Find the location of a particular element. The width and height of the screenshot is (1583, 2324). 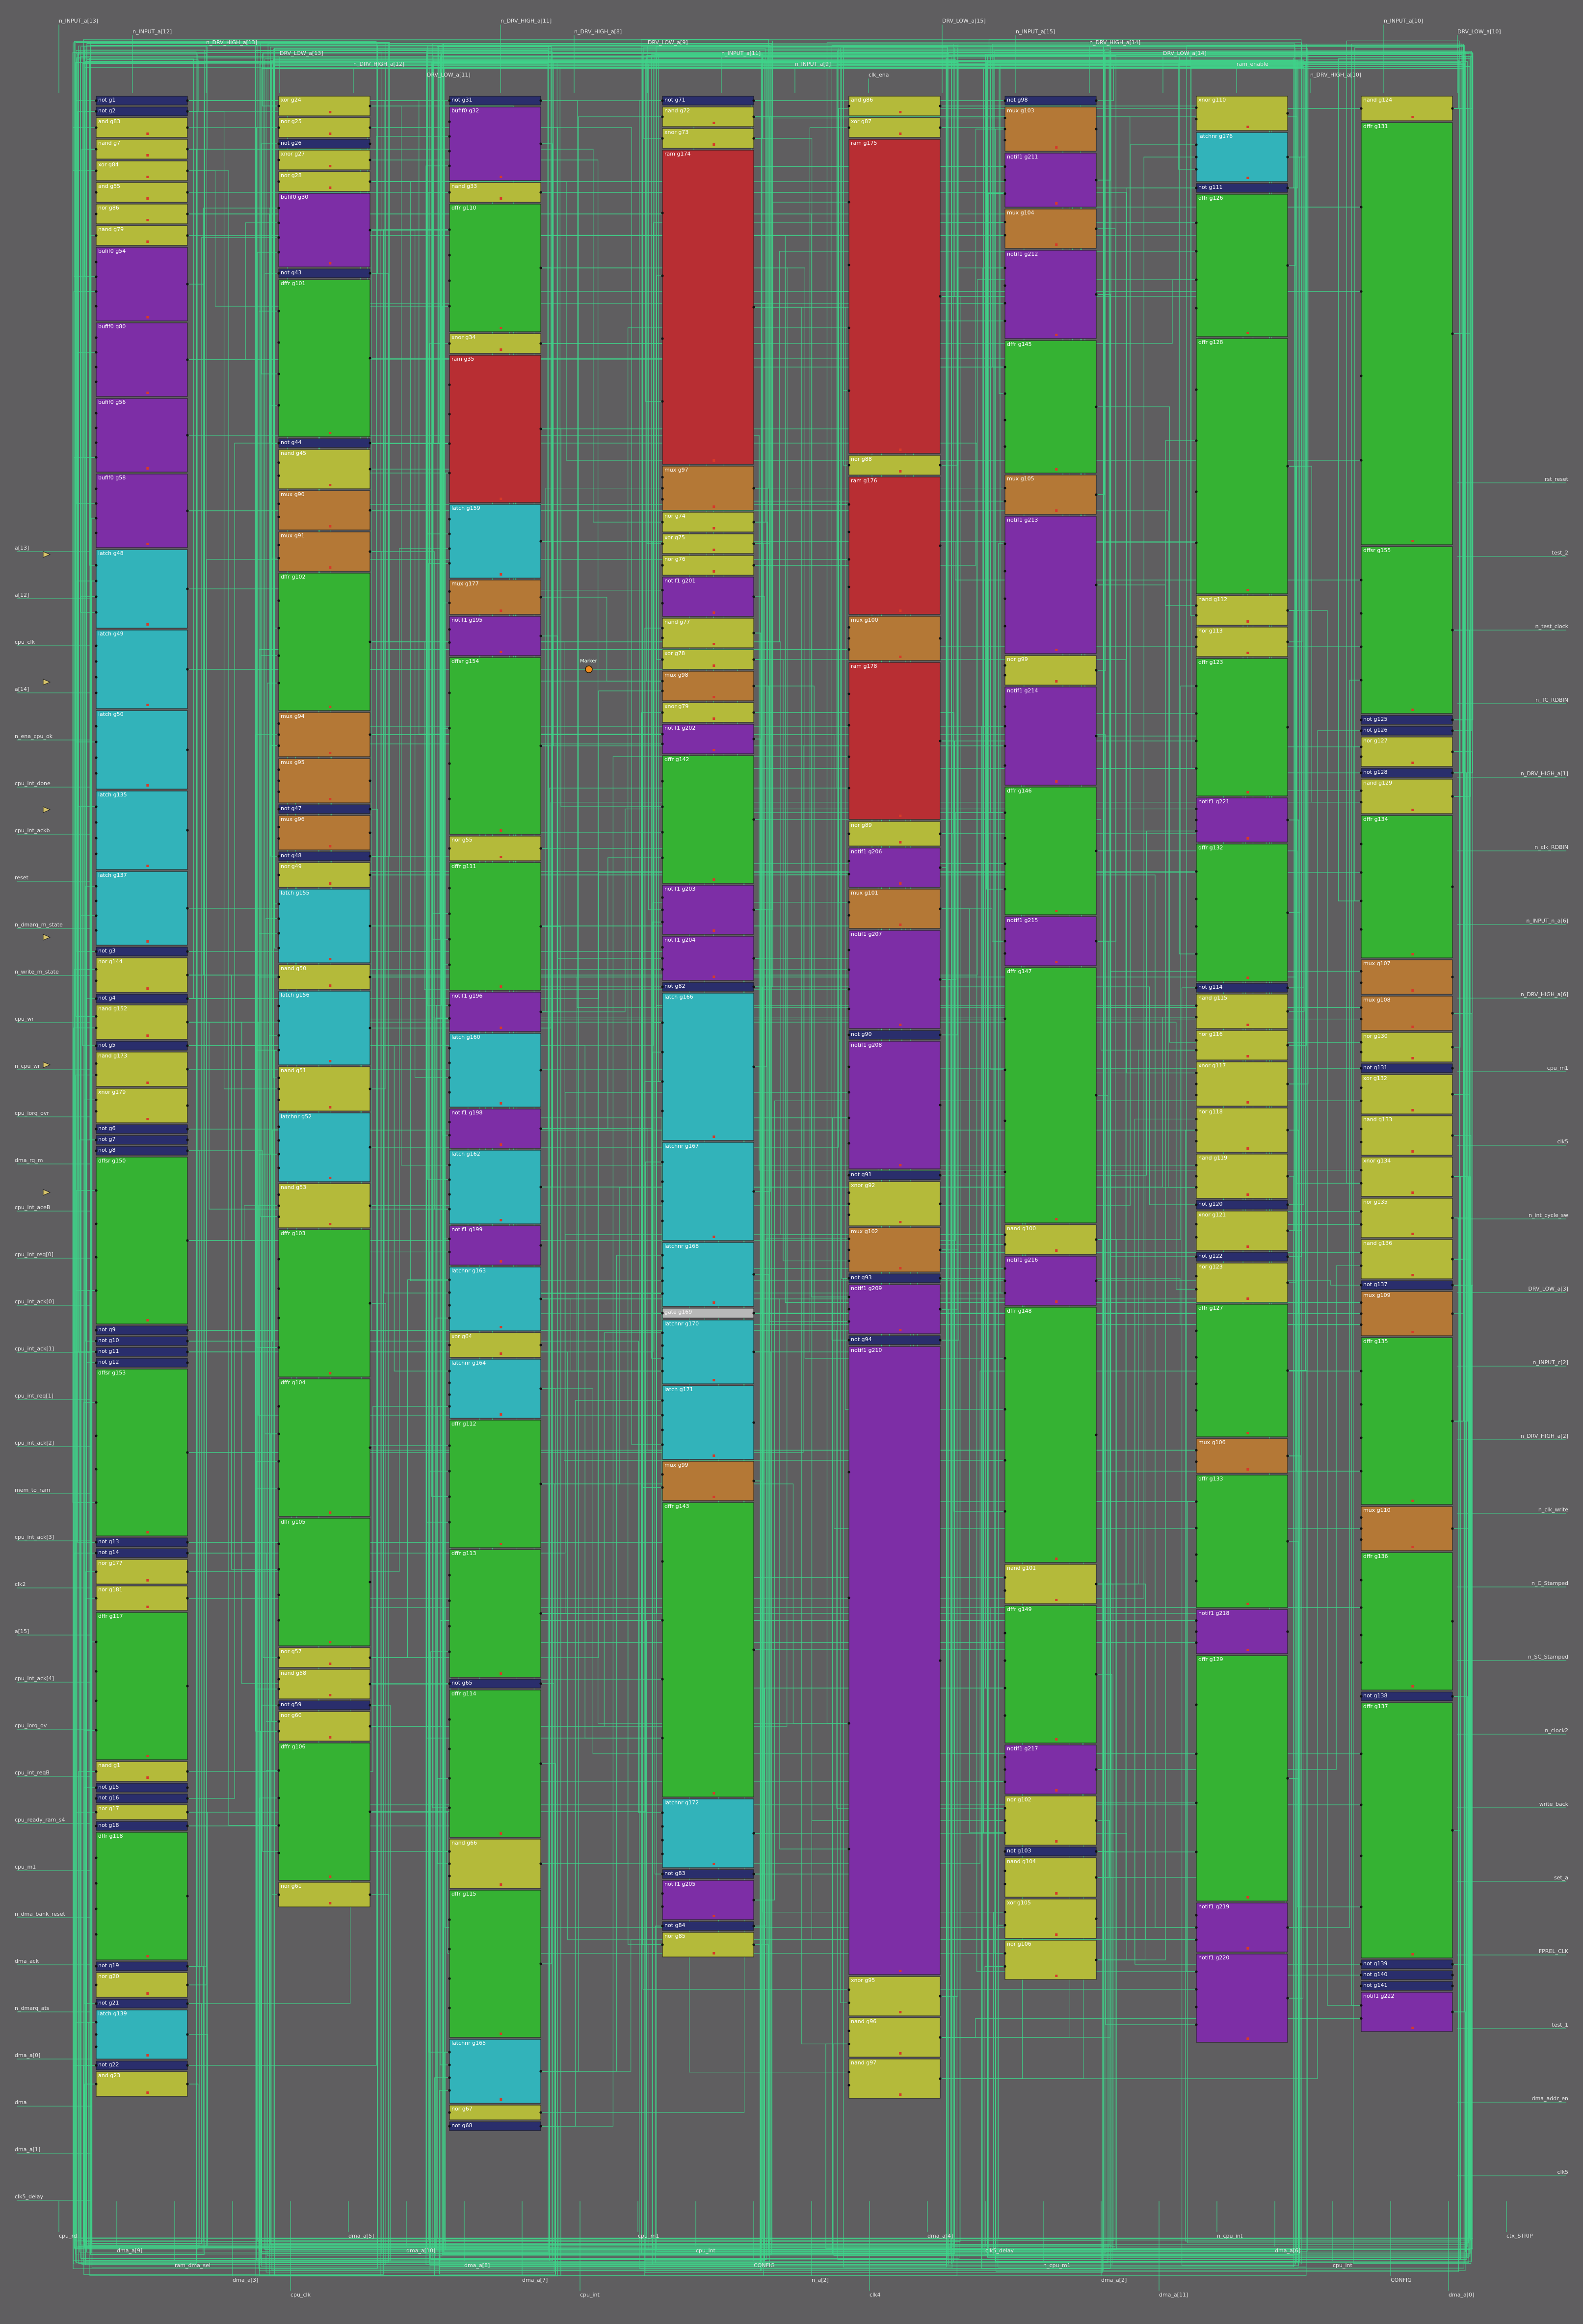

cell-not-g82: not g82 is located at coordinates (708, 987).